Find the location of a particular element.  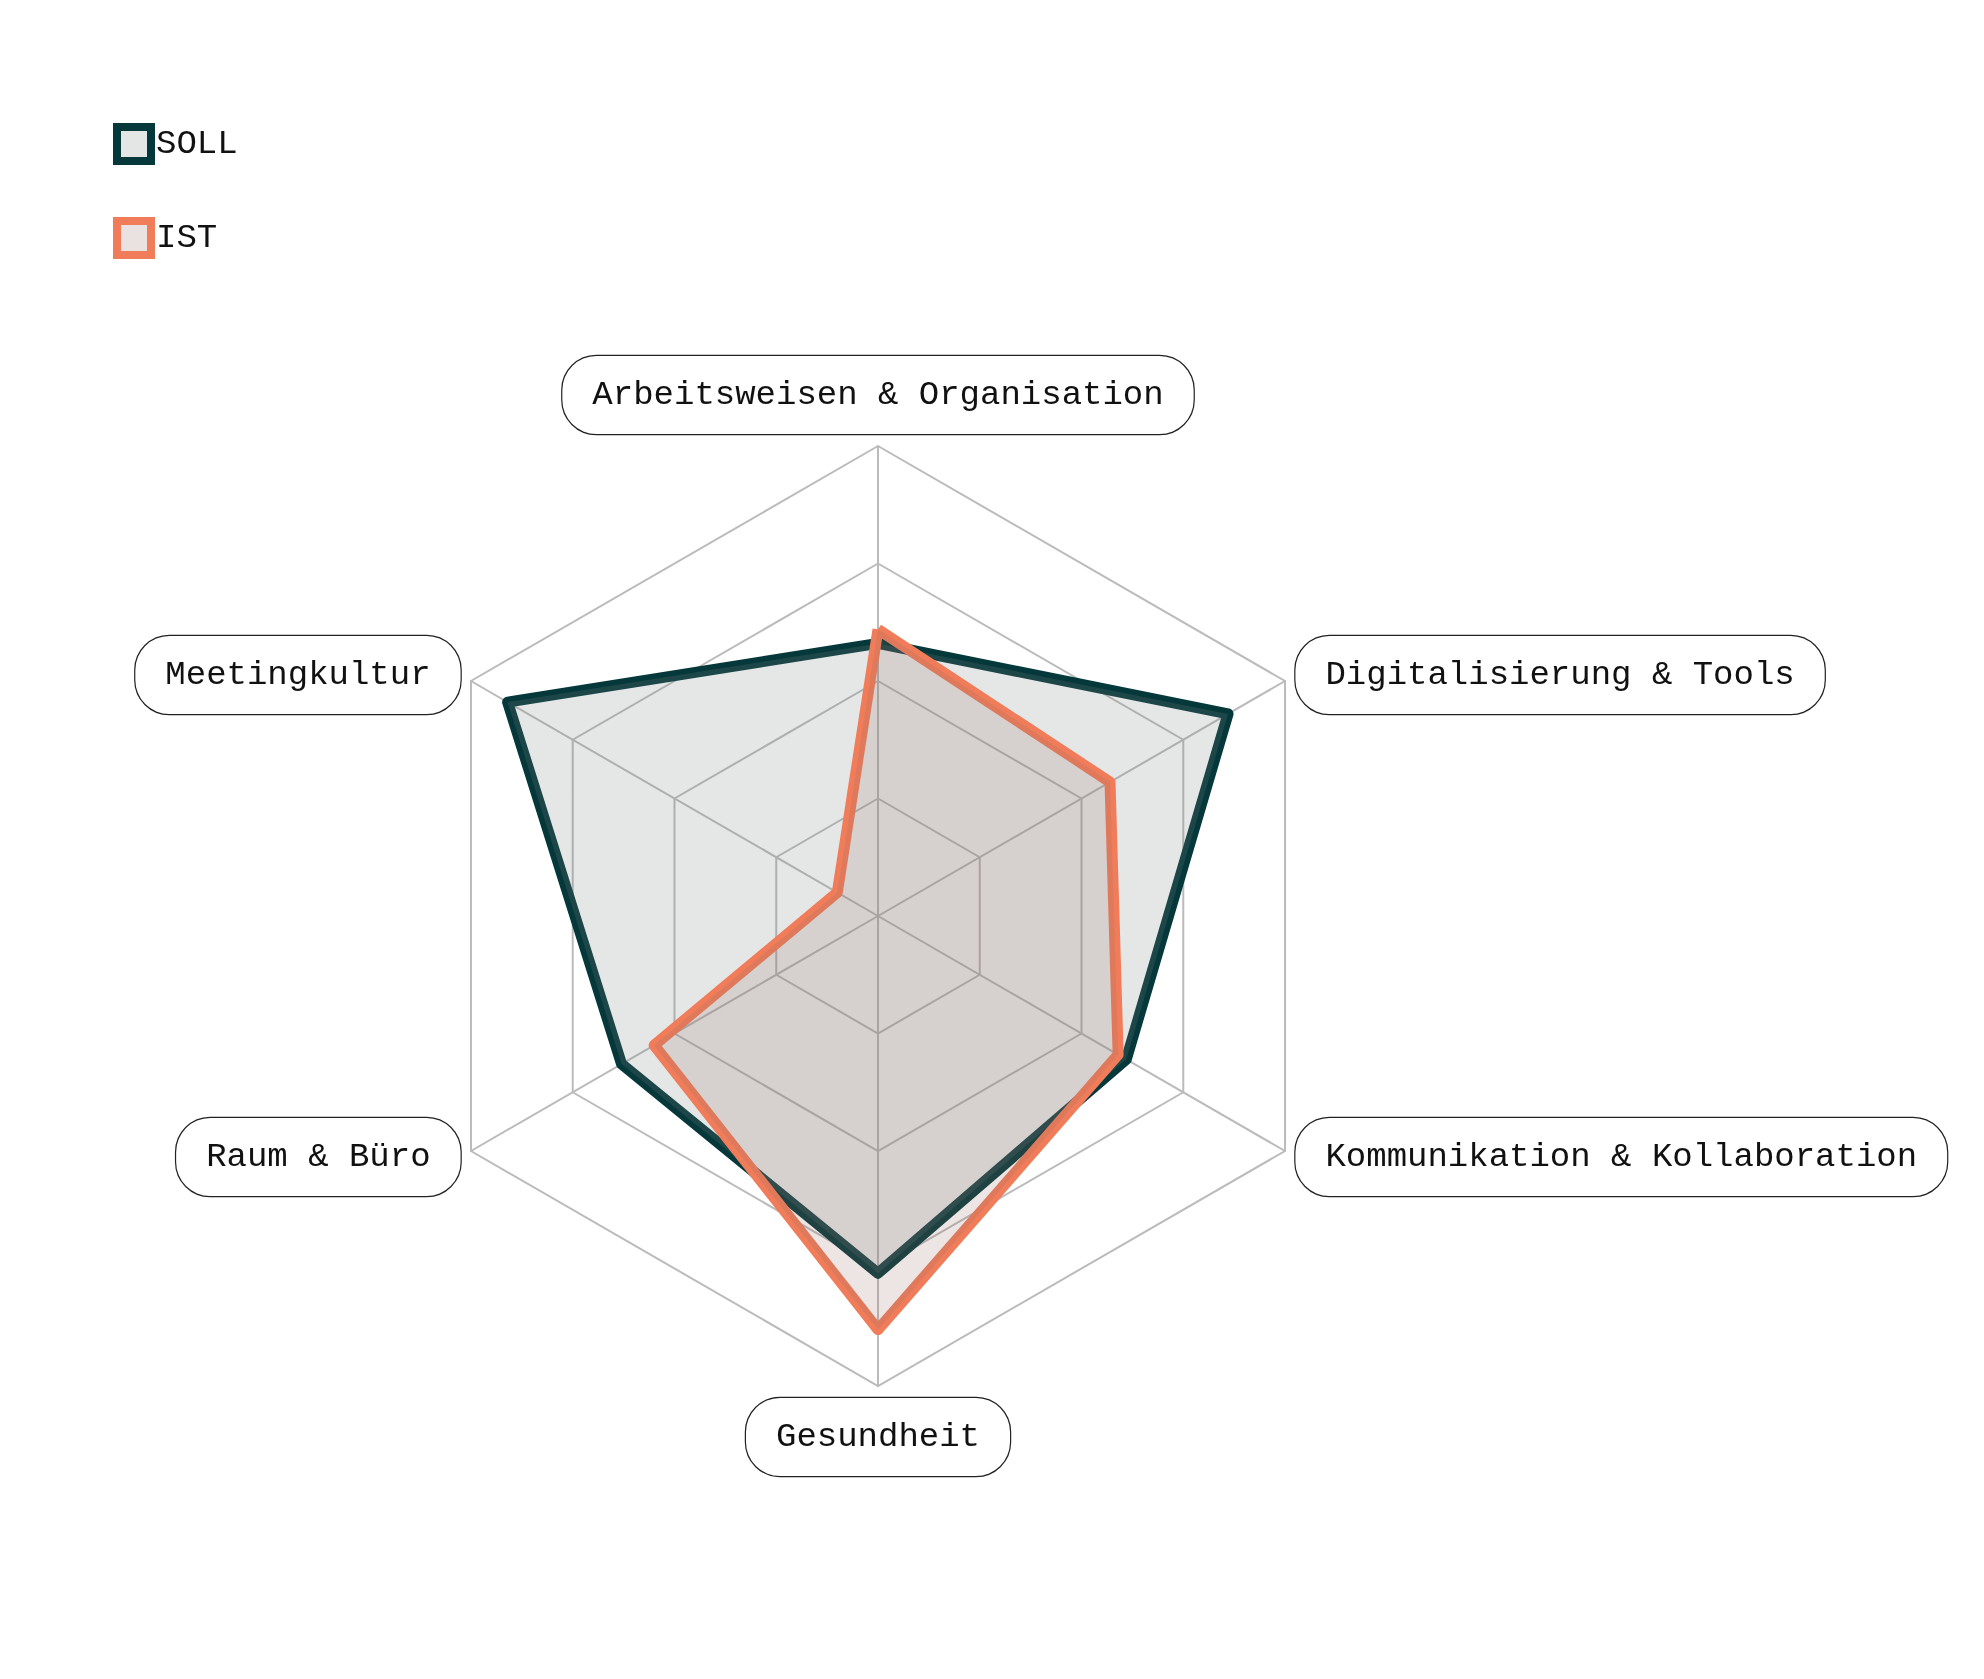

spoke-label: Raum & Büro is located at coordinates (318, 1157).